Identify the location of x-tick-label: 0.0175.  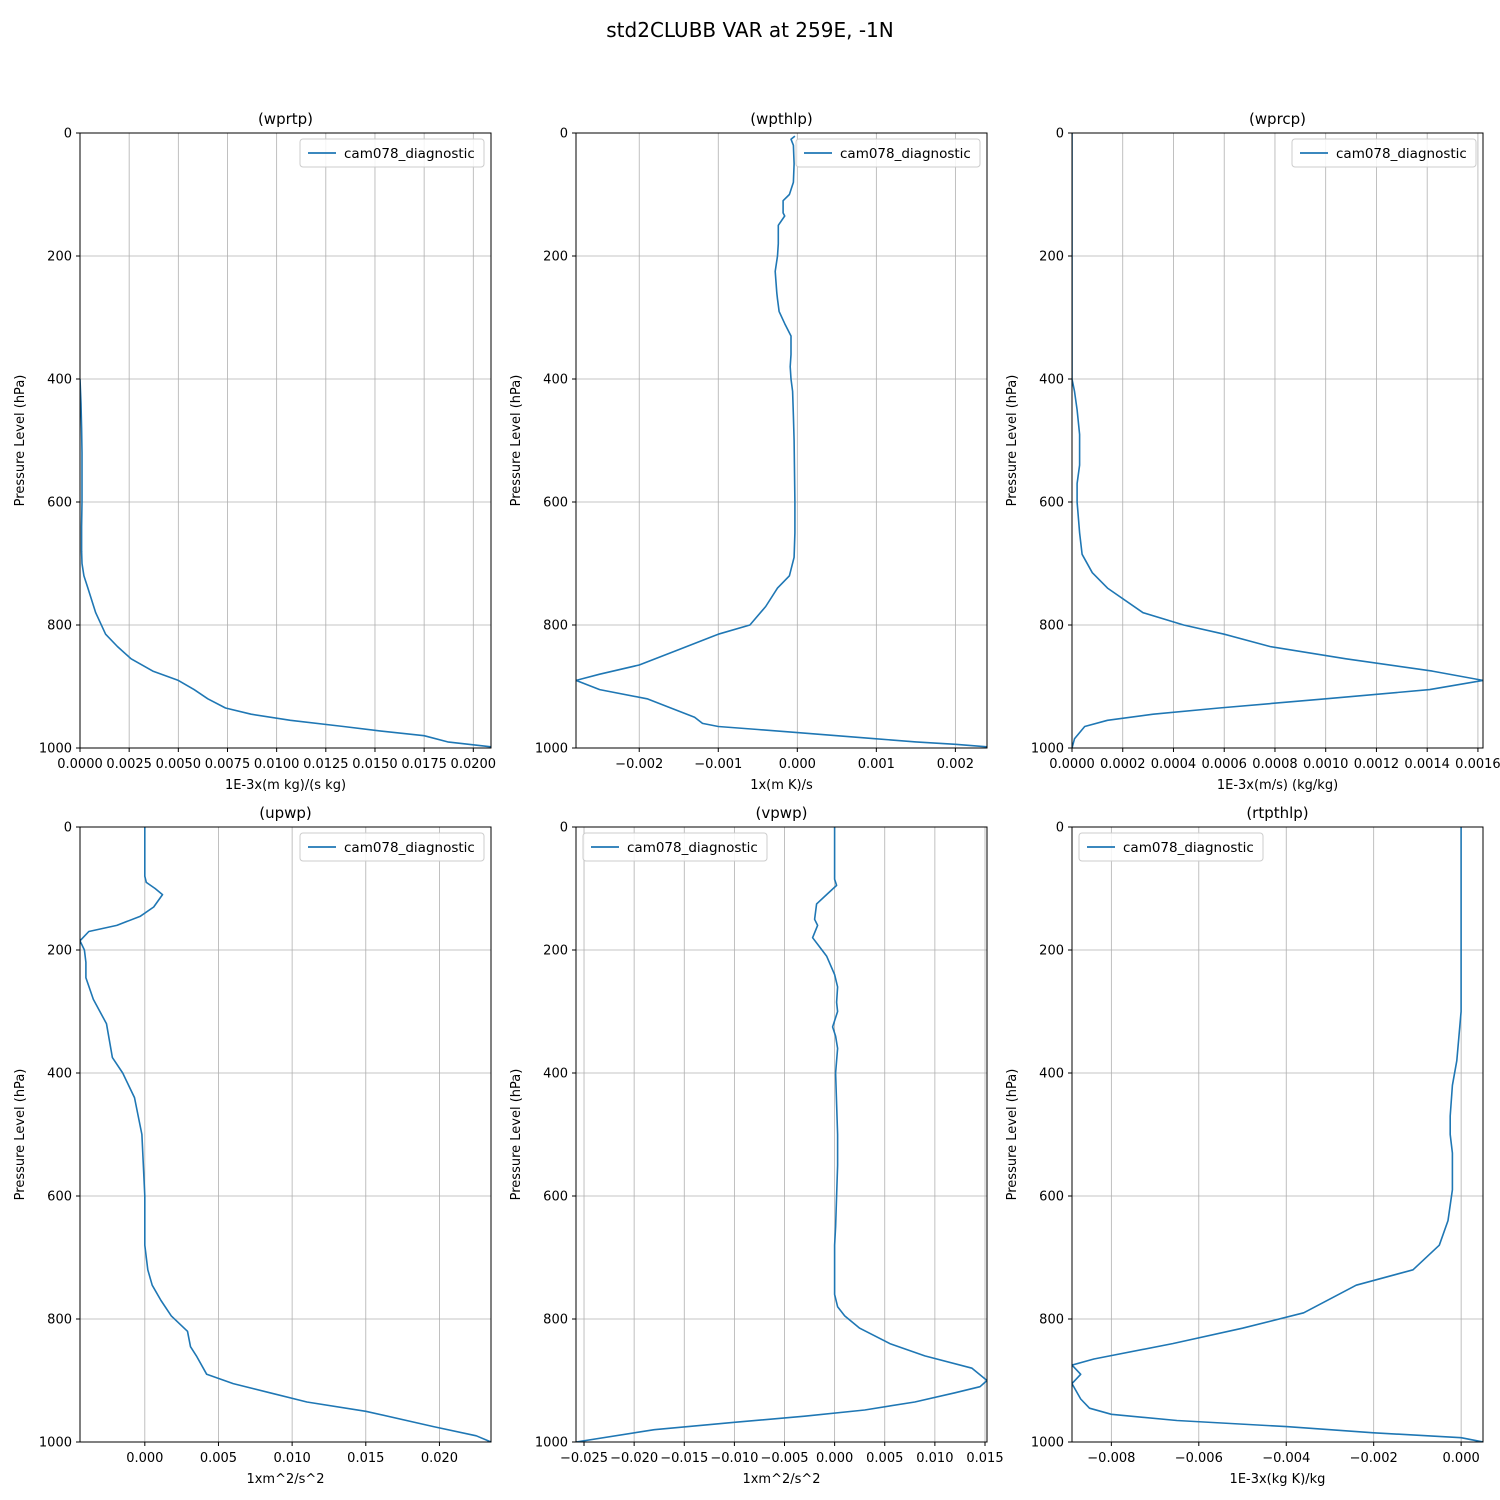
(424, 764).